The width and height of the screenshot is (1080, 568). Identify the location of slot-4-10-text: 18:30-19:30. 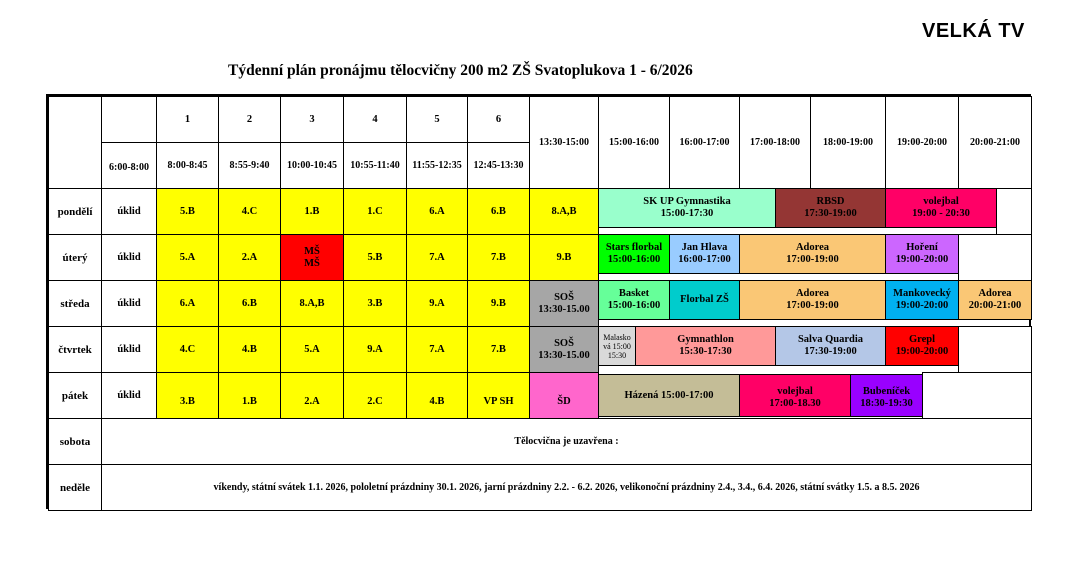
(886, 403).